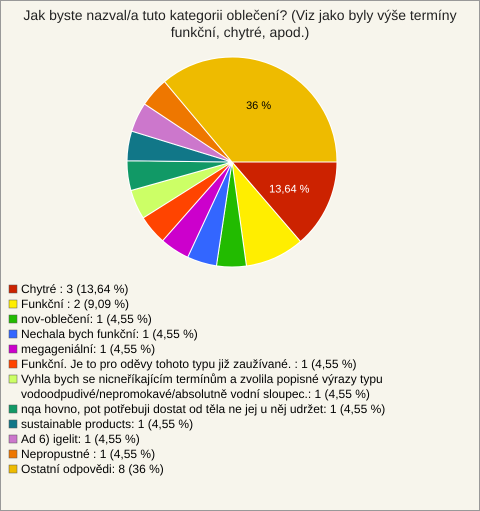  Describe the element at coordinates (88, 454) in the screenshot. I see `legend-label: Nepropustné : 1 (4,55 %)` at that location.